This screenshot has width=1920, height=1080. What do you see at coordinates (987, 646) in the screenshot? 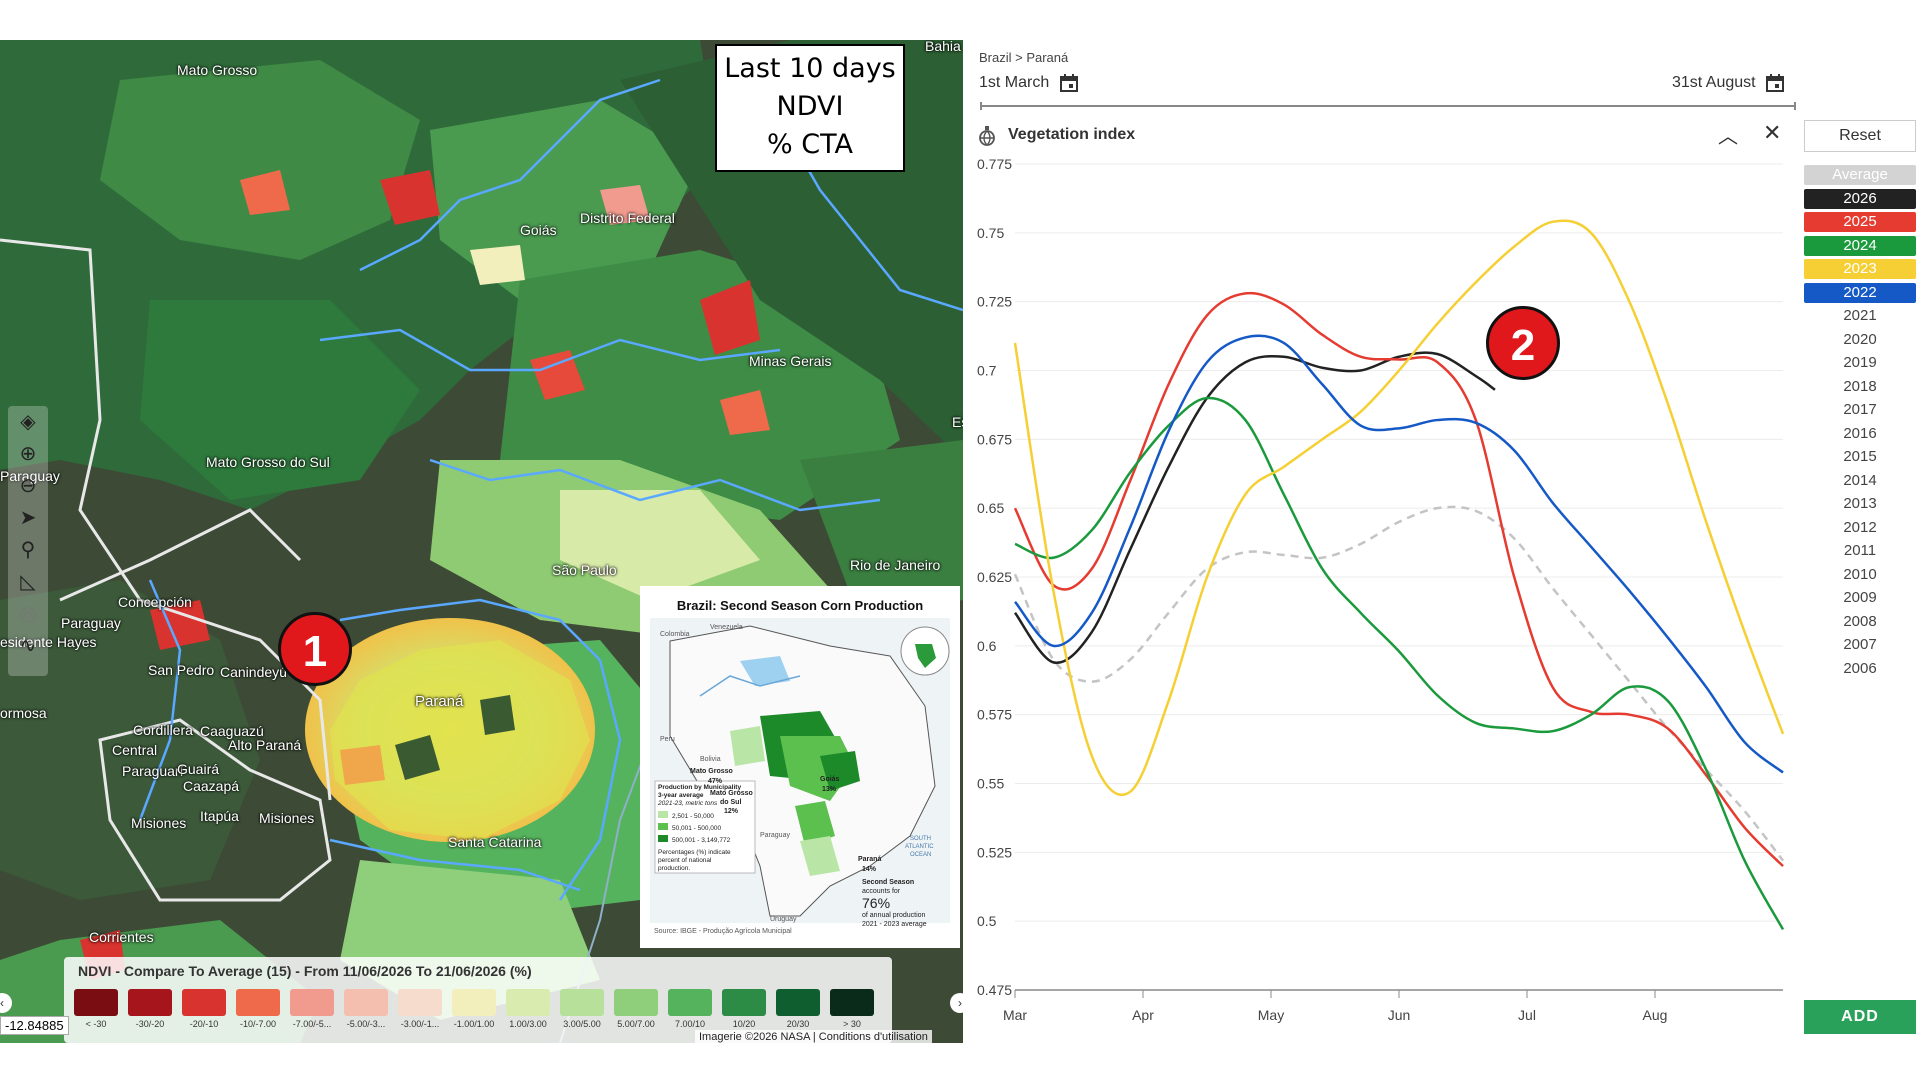
I see `y-tick-label: 0.6` at bounding box center [987, 646].